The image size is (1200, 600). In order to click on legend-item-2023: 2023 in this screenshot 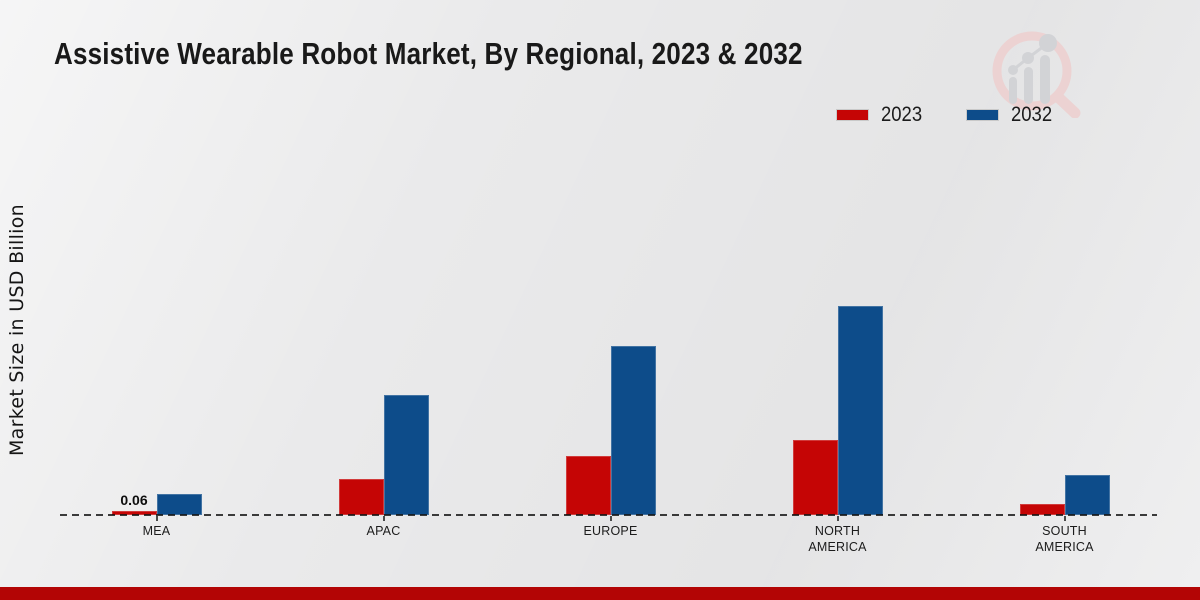, I will do `click(882, 115)`.